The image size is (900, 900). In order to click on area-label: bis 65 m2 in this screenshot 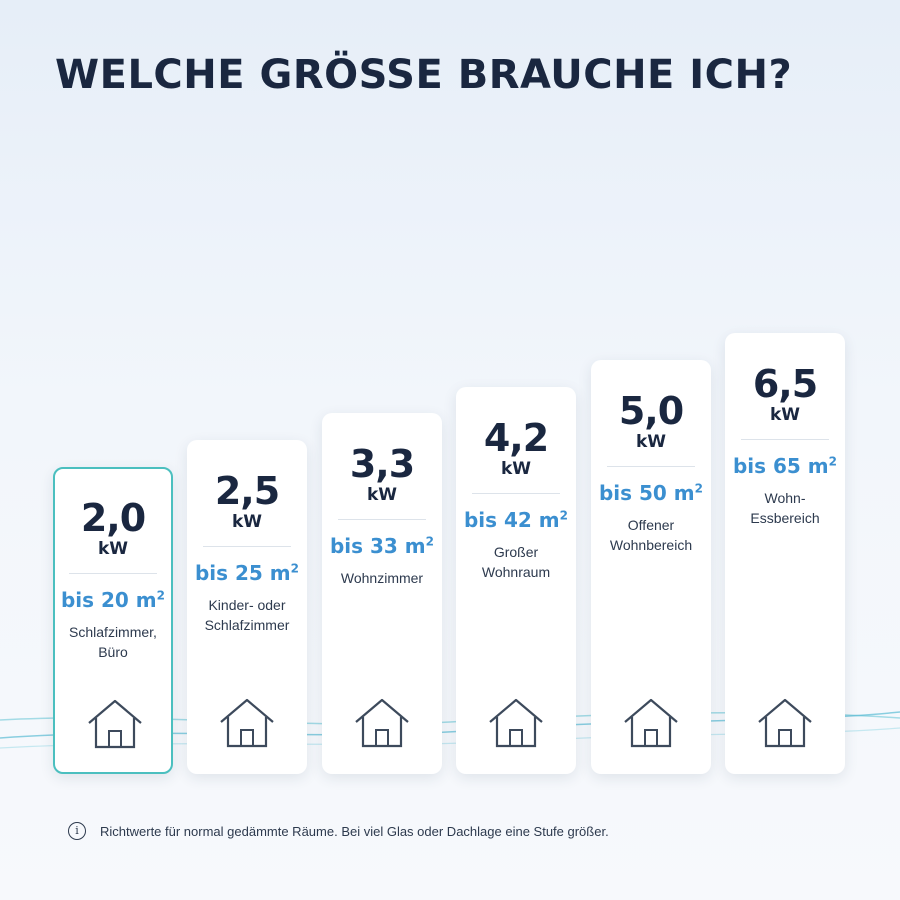, I will do `click(785, 466)`.